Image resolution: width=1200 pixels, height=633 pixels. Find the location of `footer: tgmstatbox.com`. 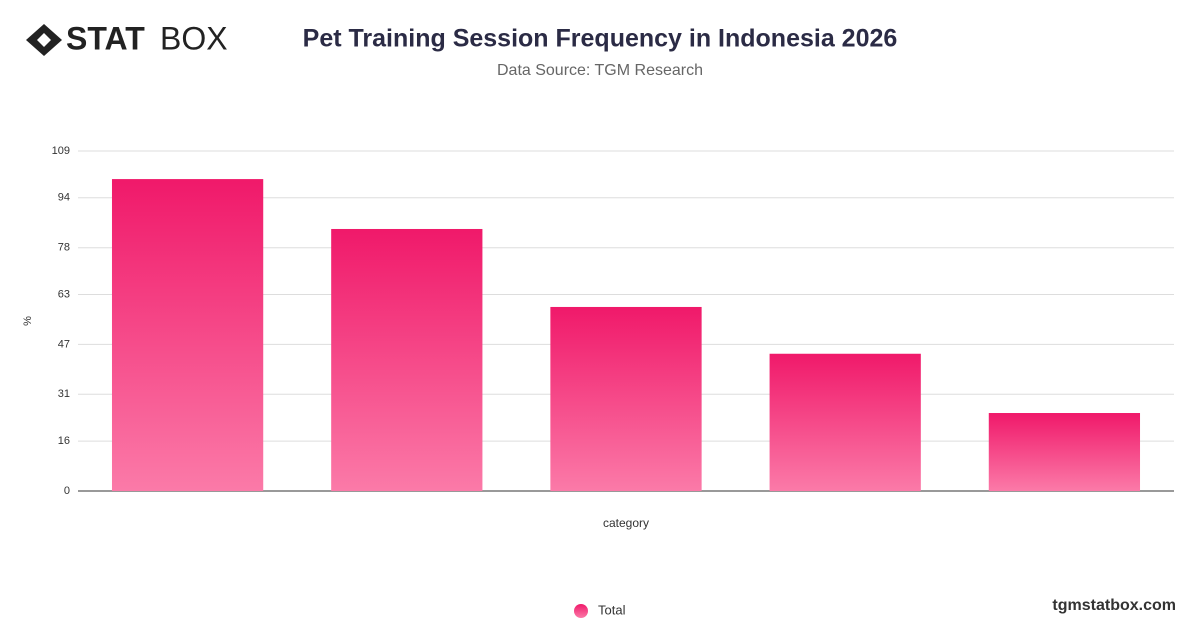

footer: tgmstatbox.com is located at coordinates (1114, 605).